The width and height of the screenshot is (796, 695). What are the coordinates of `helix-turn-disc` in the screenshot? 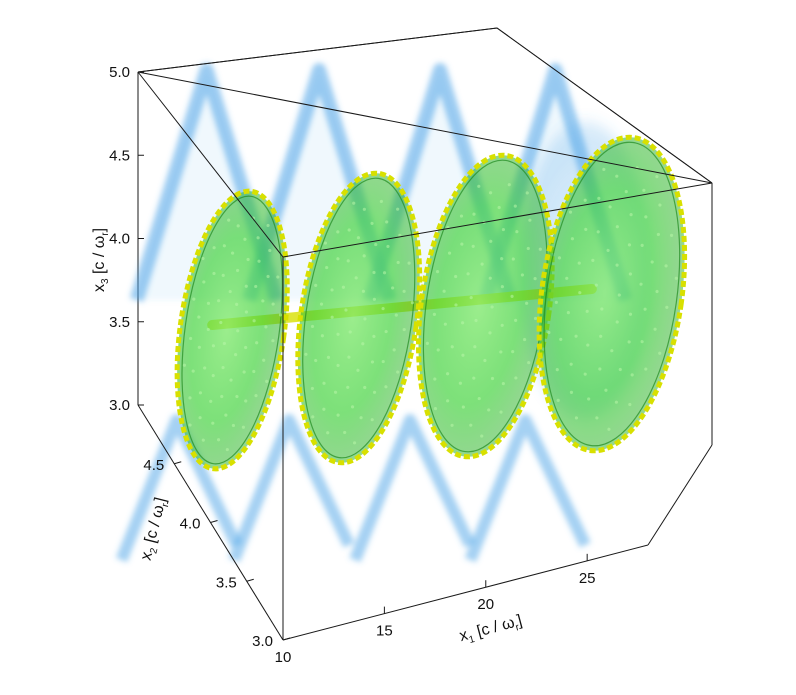 It's located at (485, 306).